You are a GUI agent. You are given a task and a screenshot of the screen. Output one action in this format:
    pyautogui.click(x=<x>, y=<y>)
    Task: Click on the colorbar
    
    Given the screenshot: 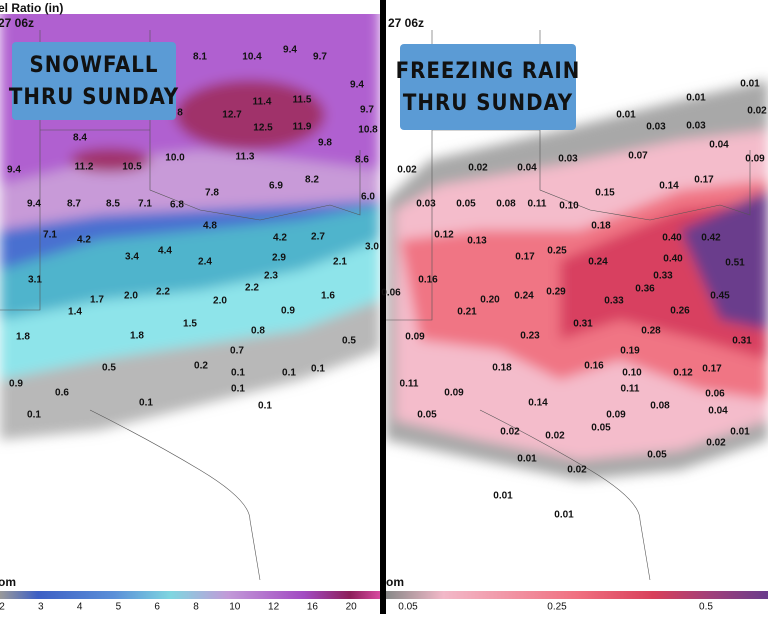 What is the action you would take?
    pyautogui.click(x=190, y=595)
    